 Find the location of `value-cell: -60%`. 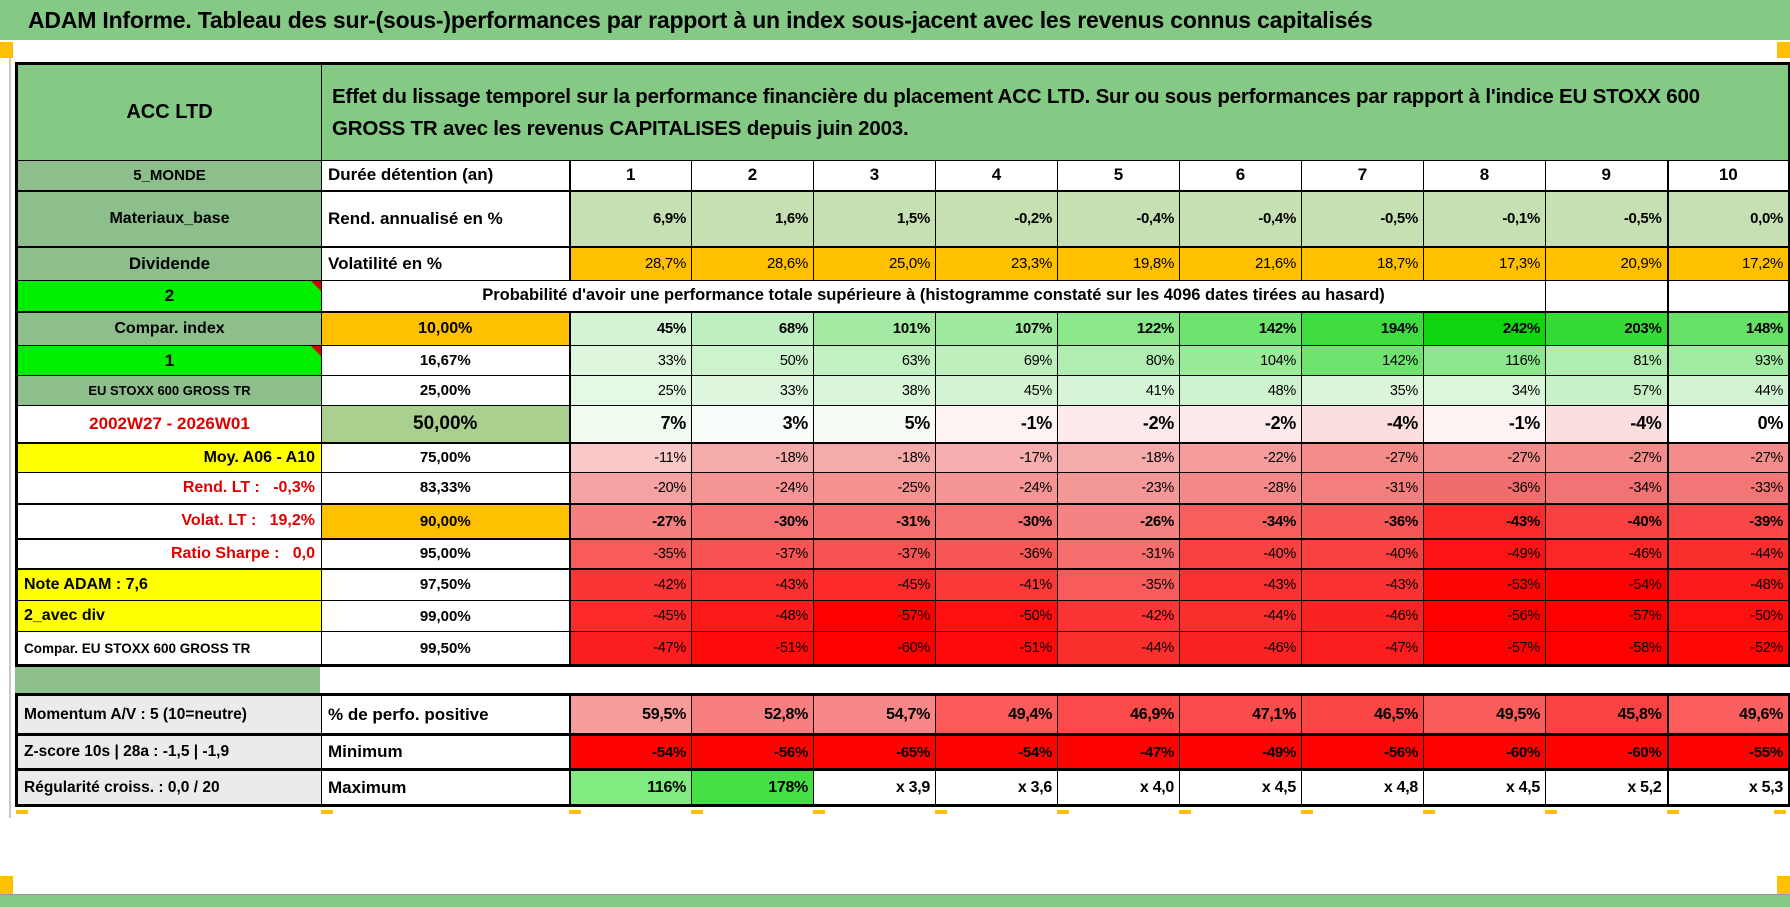

value-cell: -60% is located at coordinates (1606, 751).